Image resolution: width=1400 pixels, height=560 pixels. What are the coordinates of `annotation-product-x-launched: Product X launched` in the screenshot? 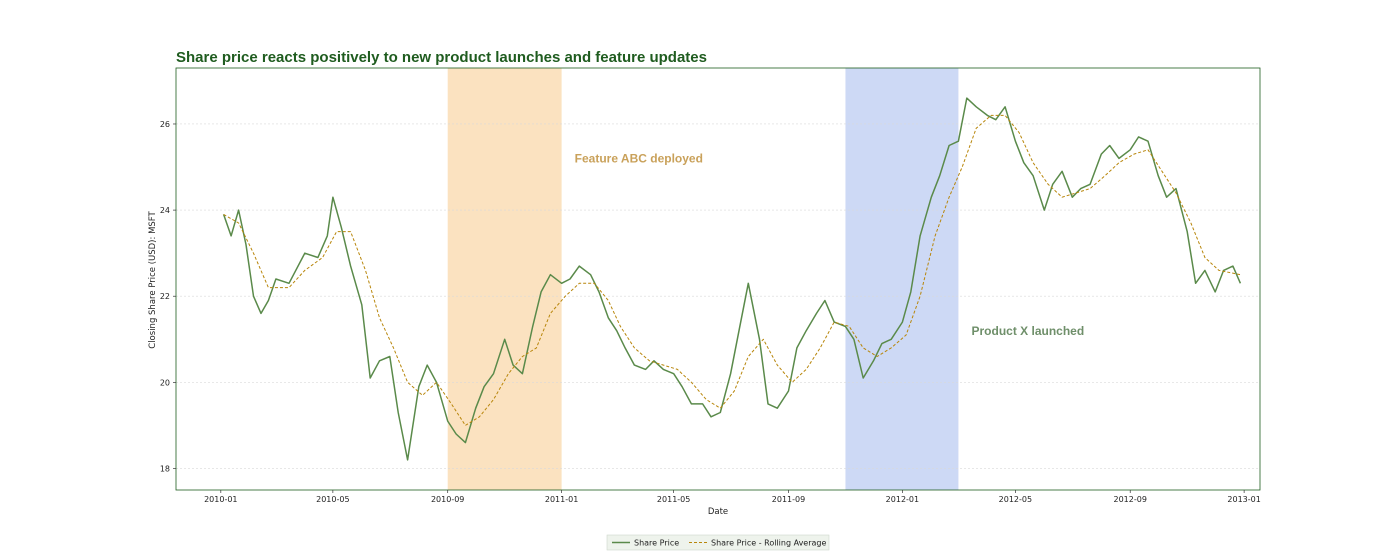 It's located at (1027, 331).